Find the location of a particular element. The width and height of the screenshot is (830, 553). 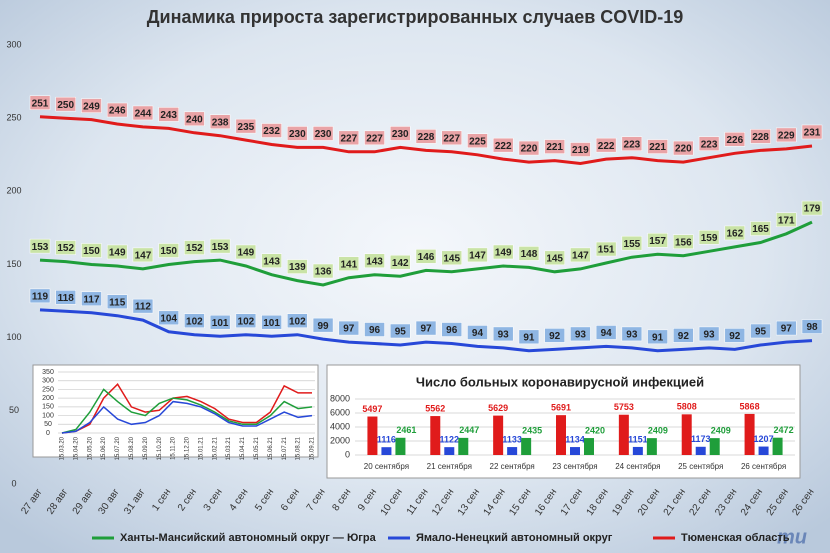

x-tick-label: 22 сентября is located at coordinates (512, 466).